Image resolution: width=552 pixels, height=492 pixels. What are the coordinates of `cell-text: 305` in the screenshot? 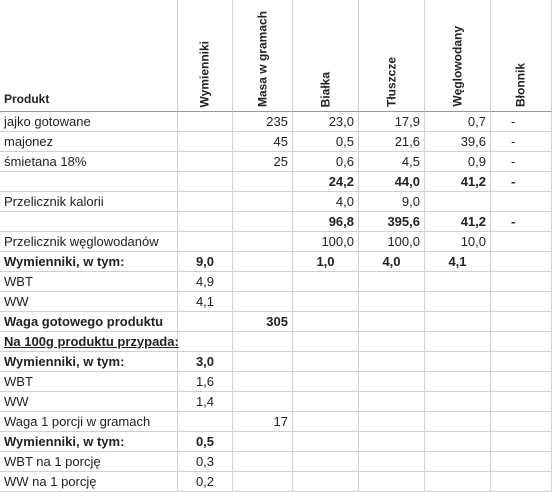 It's located at (277, 321).